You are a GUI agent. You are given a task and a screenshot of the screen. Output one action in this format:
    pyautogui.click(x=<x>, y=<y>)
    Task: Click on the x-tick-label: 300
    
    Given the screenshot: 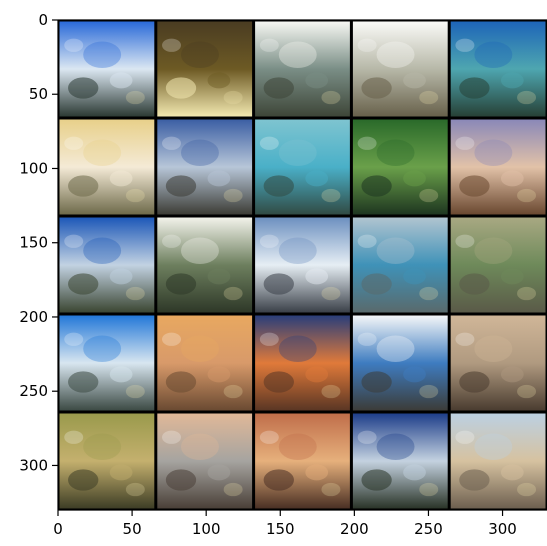 What is the action you would take?
    pyautogui.click(x=502, y=529)
    